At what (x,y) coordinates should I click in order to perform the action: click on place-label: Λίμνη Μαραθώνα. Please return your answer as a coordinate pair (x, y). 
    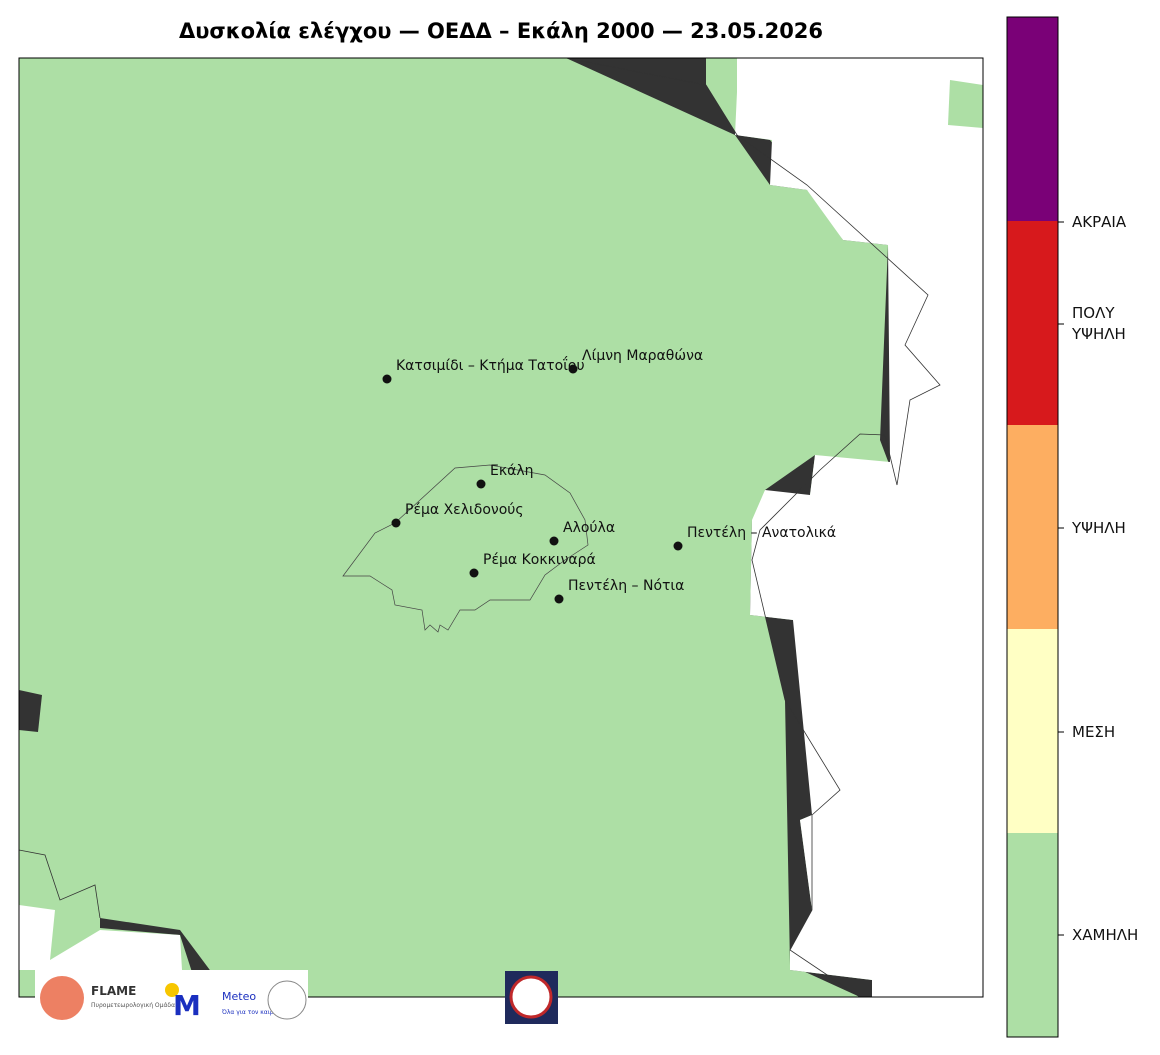
    Looking at the image, I should click on (642, 356).